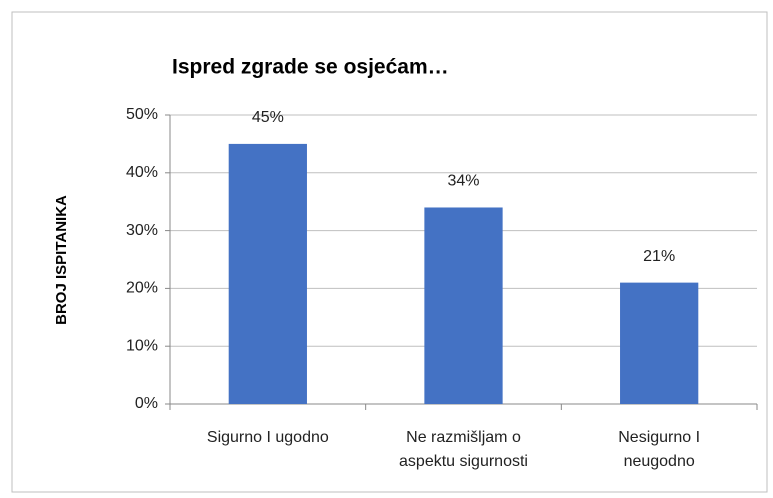  Describe the element at coordinates (142, 288) in the screenshot. I see `y-tick-label: 20%` at that location.